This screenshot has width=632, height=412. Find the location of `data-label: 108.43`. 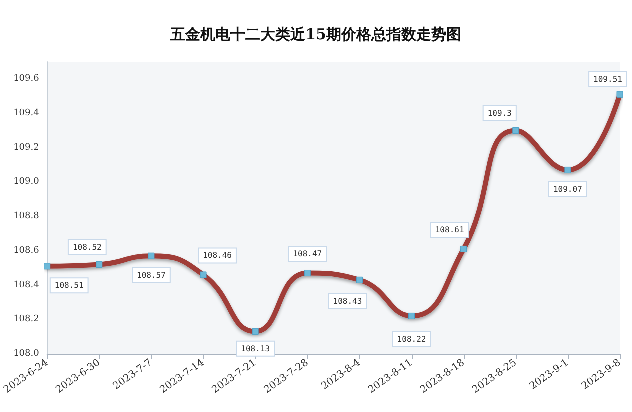

data-label: 108.43 is located at coordinates (347, 301).